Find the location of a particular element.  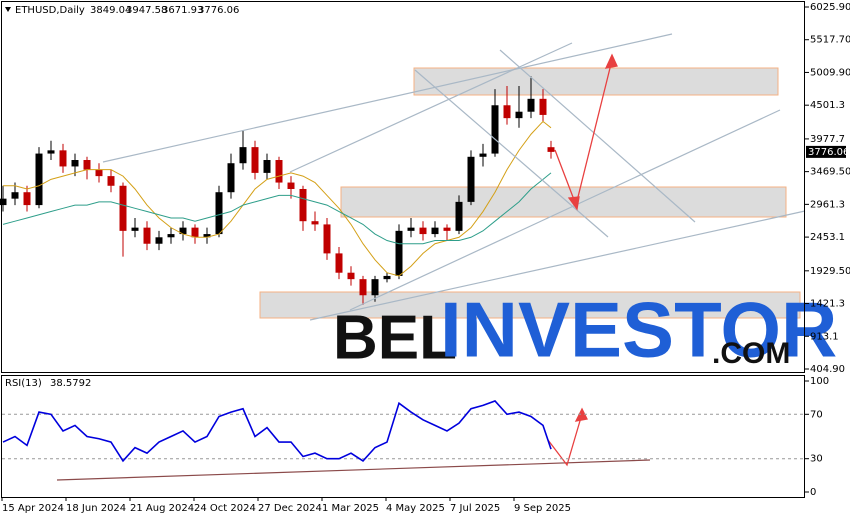

y-tick-label: 404.90 is located at coordinates (827, 369).